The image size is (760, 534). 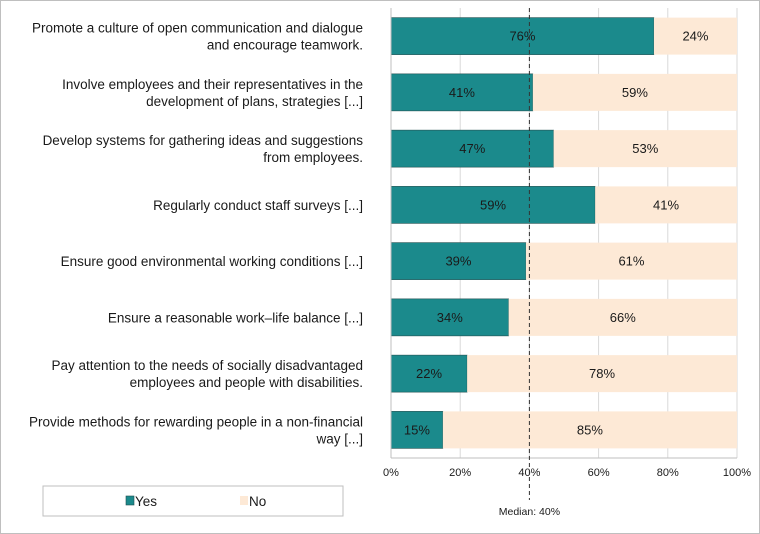 What do you see at coordinates (285, 45) in the screenshot?
I see `category-label-0-line-1: and encourage teamwork.` at bounding box center [285, 45].